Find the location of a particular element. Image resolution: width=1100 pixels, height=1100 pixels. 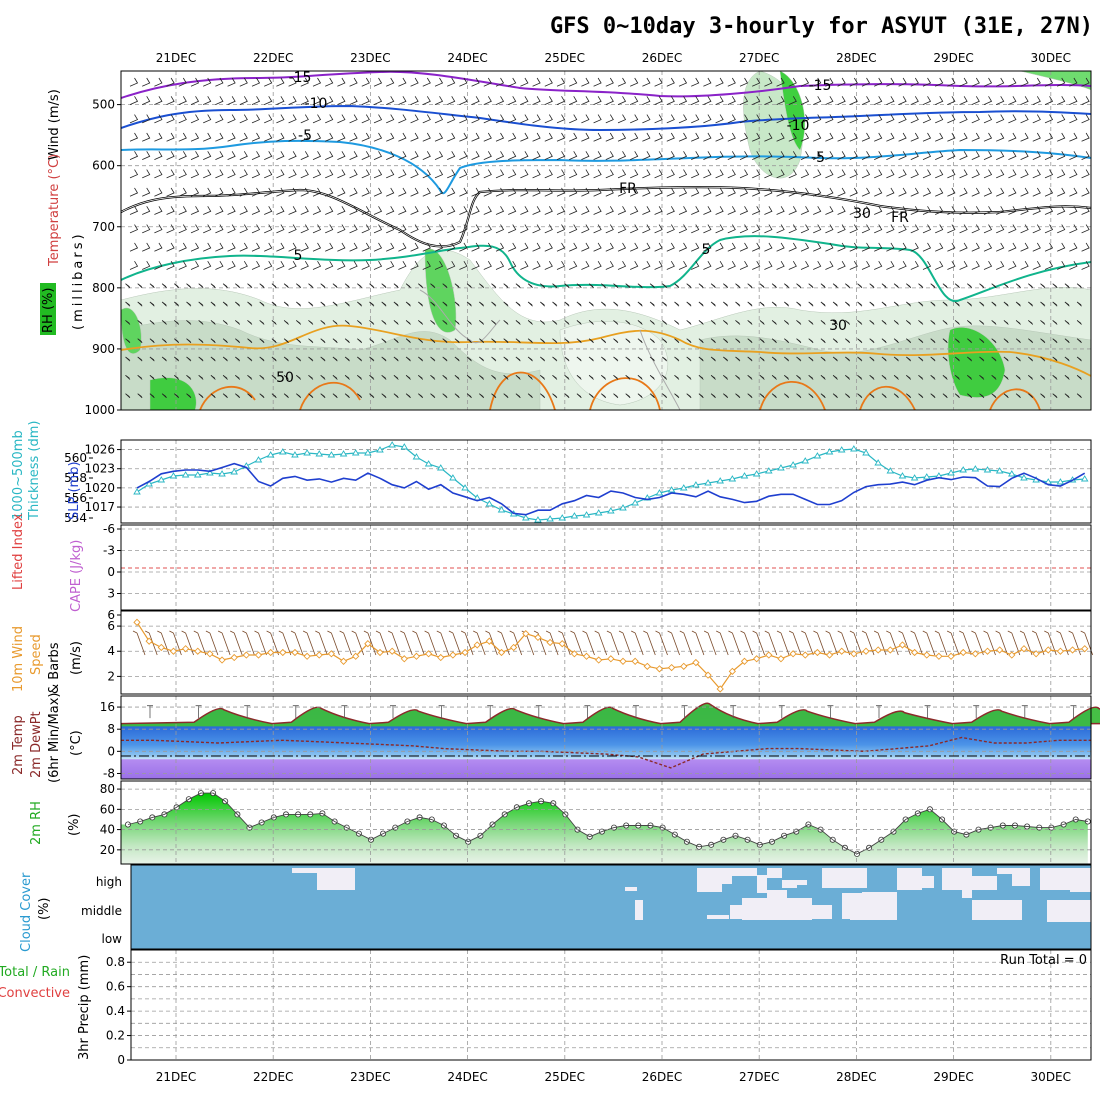

contour-label-8: FR is located at coordinates (900, 218).